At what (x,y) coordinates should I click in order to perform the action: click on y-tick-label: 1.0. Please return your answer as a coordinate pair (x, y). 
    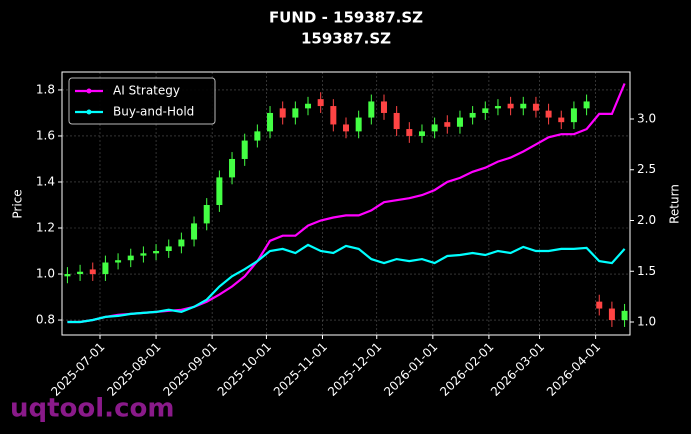
    Looking at the image, I should click on (45, 274).